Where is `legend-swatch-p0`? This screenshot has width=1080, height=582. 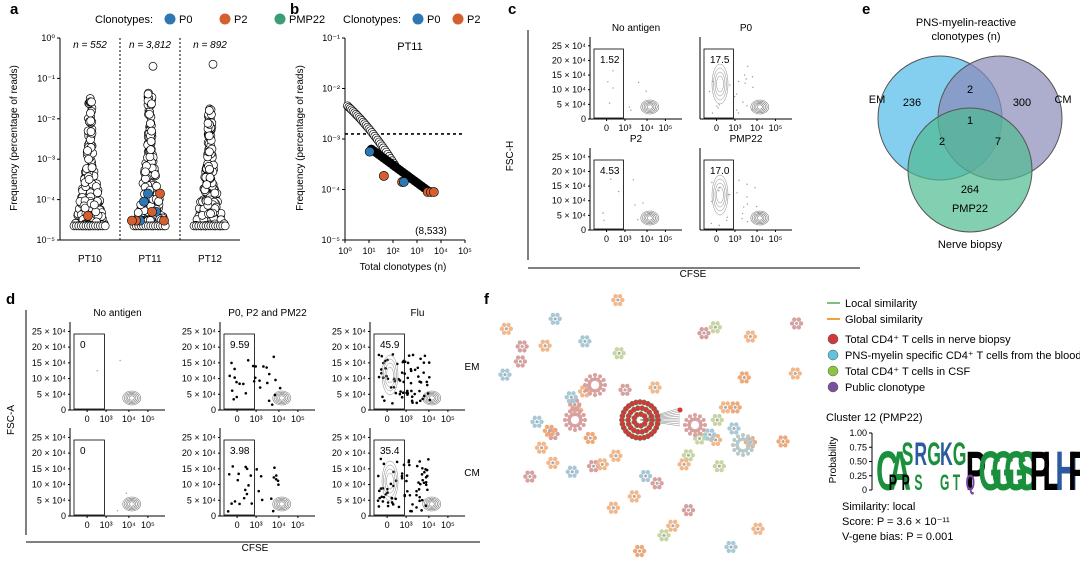 legend-swatch-p0 is located at coordinates (418, 19).